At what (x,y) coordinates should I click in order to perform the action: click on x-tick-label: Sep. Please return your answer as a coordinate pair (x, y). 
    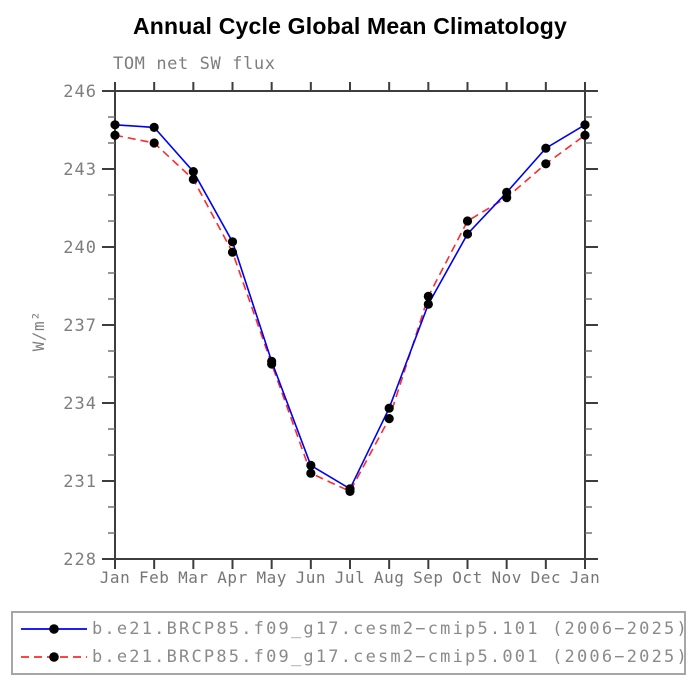
    Looking at the image, I should click on (428, 577).